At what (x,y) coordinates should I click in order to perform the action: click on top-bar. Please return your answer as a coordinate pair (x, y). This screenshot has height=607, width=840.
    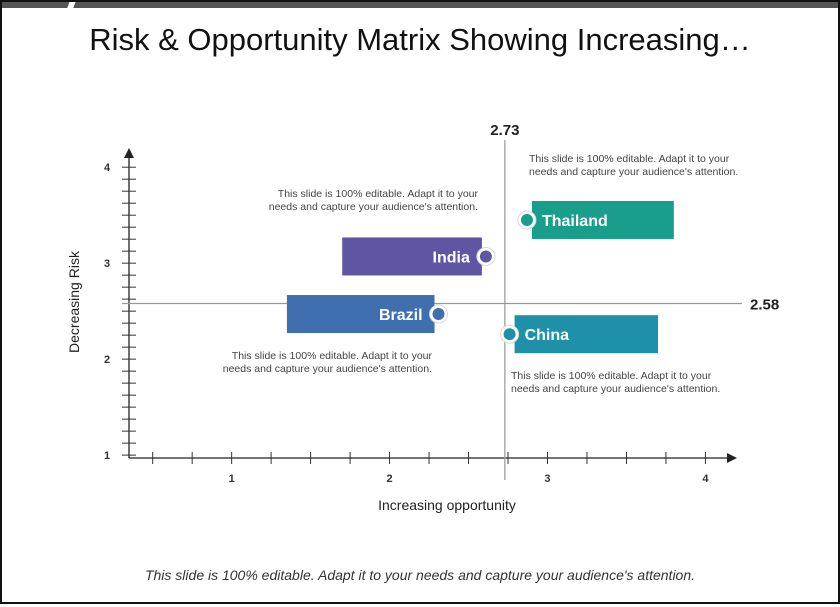
    Looking at the image, I should click on (420, 5).